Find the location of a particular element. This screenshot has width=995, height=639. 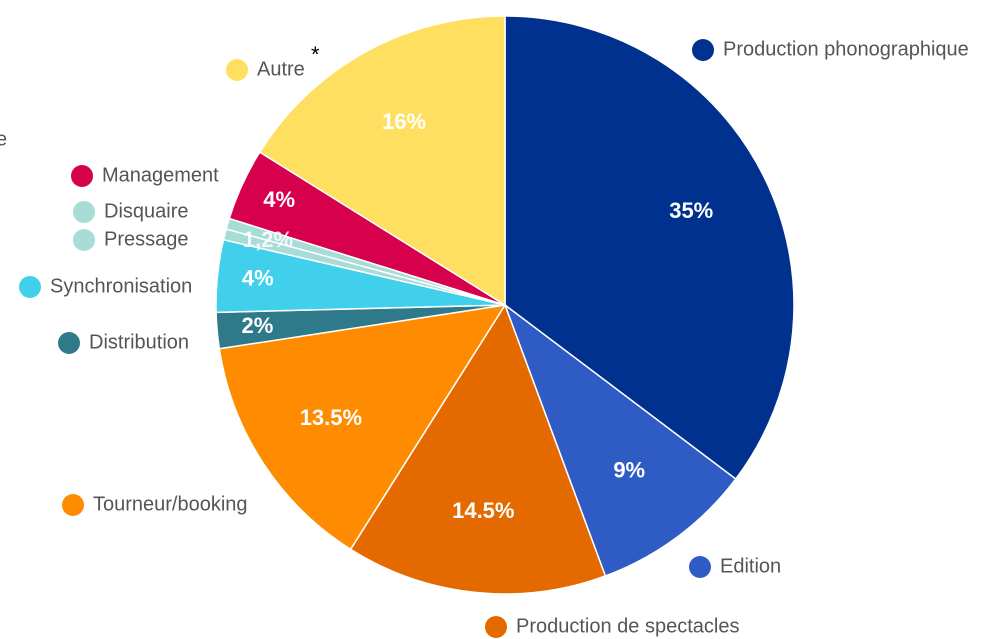

legend-label: Synchronisation is located at coordinates (121, 286).